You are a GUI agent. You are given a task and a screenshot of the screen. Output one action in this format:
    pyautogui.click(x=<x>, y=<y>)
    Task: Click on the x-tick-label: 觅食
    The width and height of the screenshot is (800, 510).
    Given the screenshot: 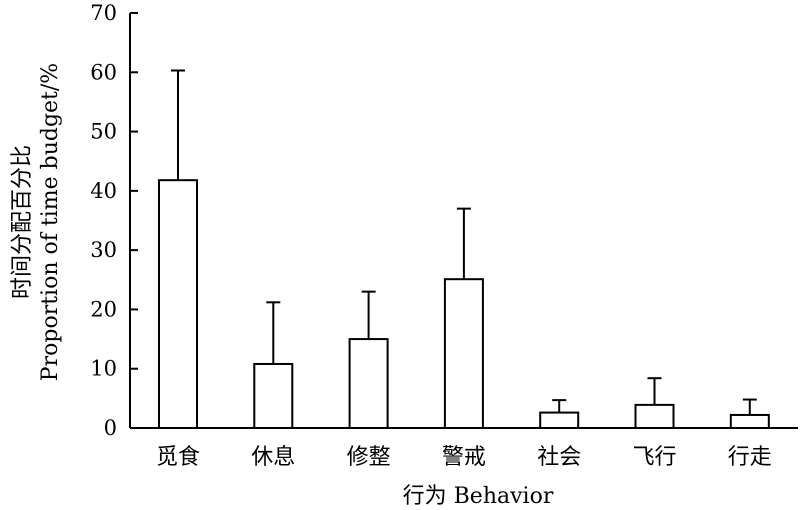 What is the action you would take?
    pyautogui.click(x=178, y=457)
    